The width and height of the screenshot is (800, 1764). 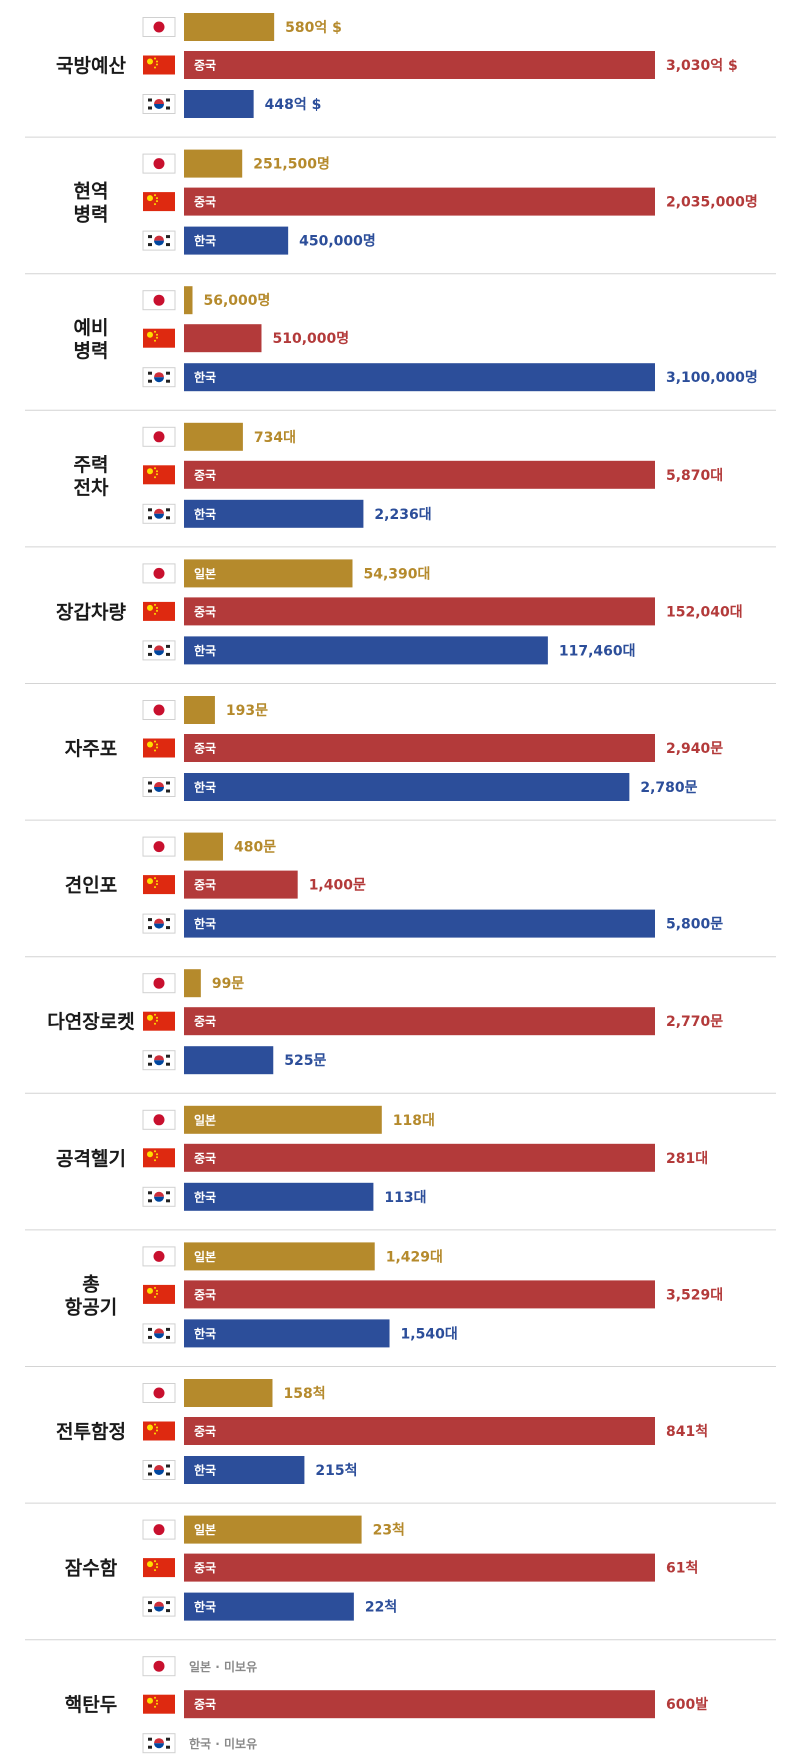 I want to click on value-label: 54,390대, so click(x=396, y=574).